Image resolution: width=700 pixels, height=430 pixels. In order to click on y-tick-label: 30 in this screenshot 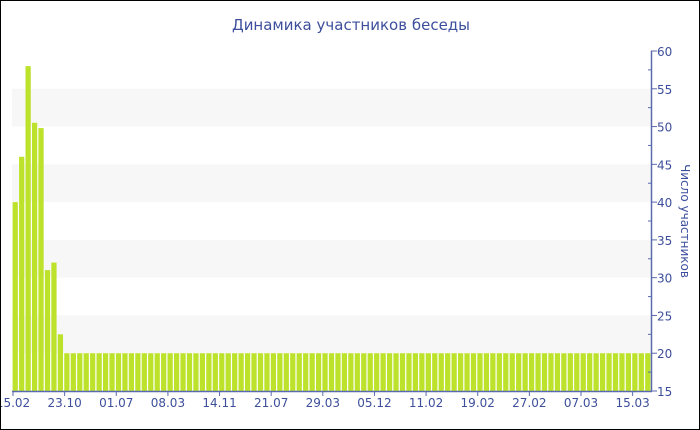, I will do `click(664, 279)`.